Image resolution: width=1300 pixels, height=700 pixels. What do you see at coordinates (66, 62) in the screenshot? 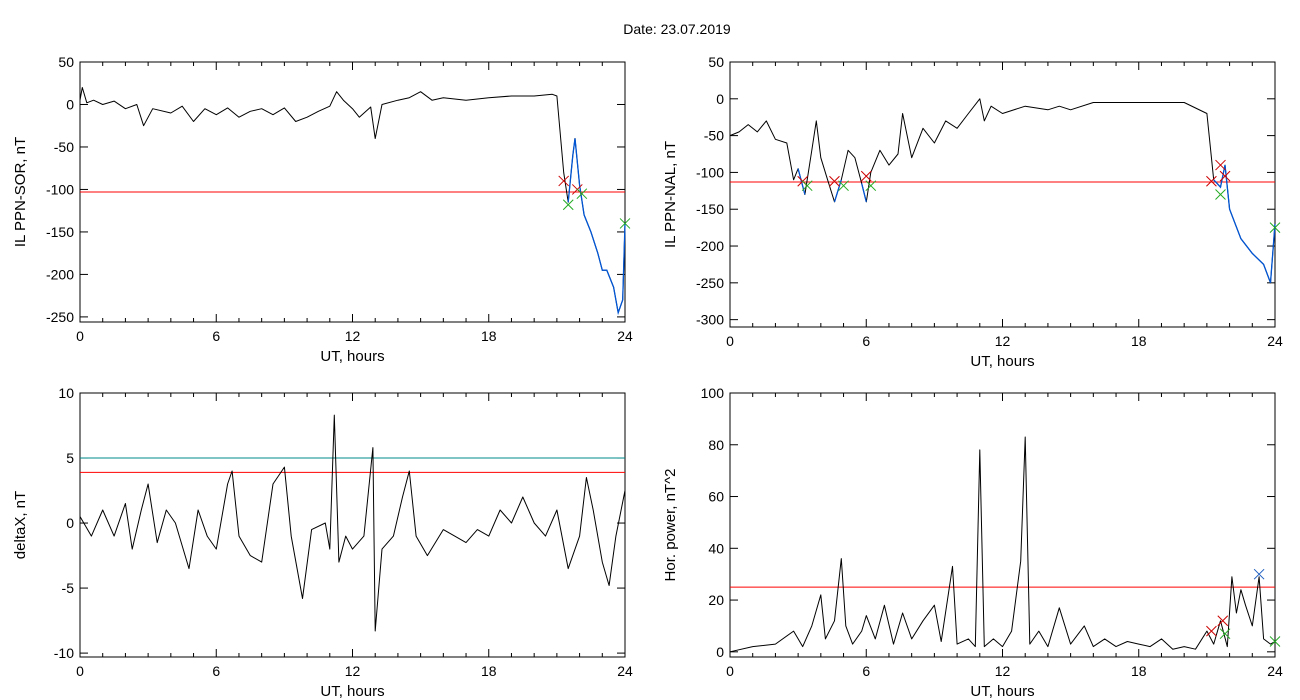
I see `y-tick-label: 50` at bounding box center [66, 62].